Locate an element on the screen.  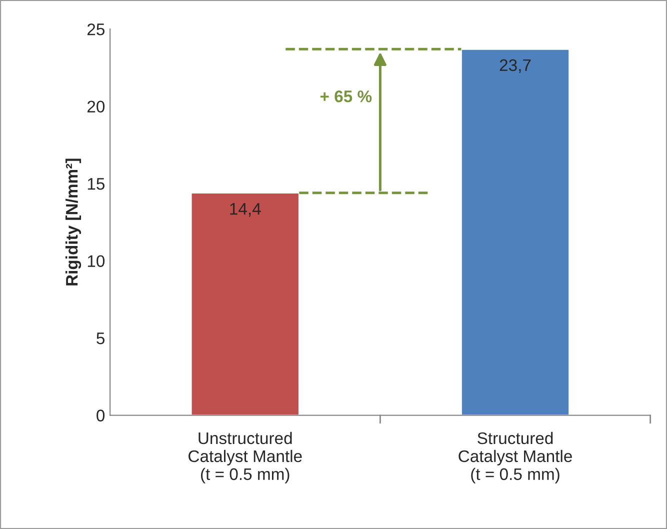
y-axis-title: Rigidity [N/mm²] is located at coordinates (73, 222).